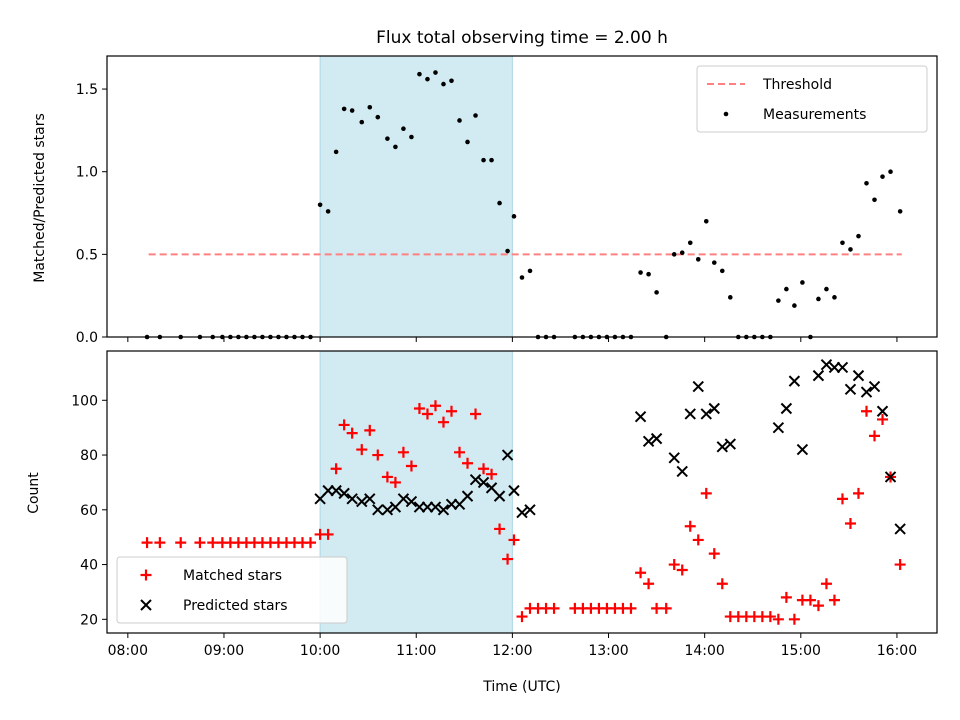 This screenshot has width=960, height=720. I want to click on y-tick-label: 100, so click(84, 401).